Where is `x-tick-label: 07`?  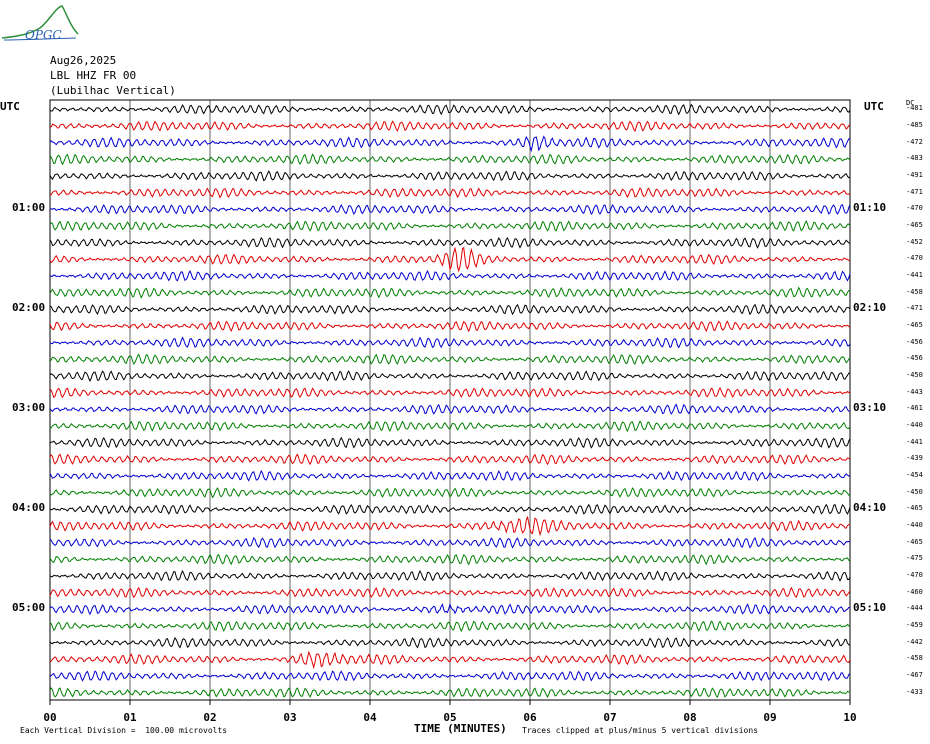
x-tick-label: 07 is located at coordinates (610, 717).